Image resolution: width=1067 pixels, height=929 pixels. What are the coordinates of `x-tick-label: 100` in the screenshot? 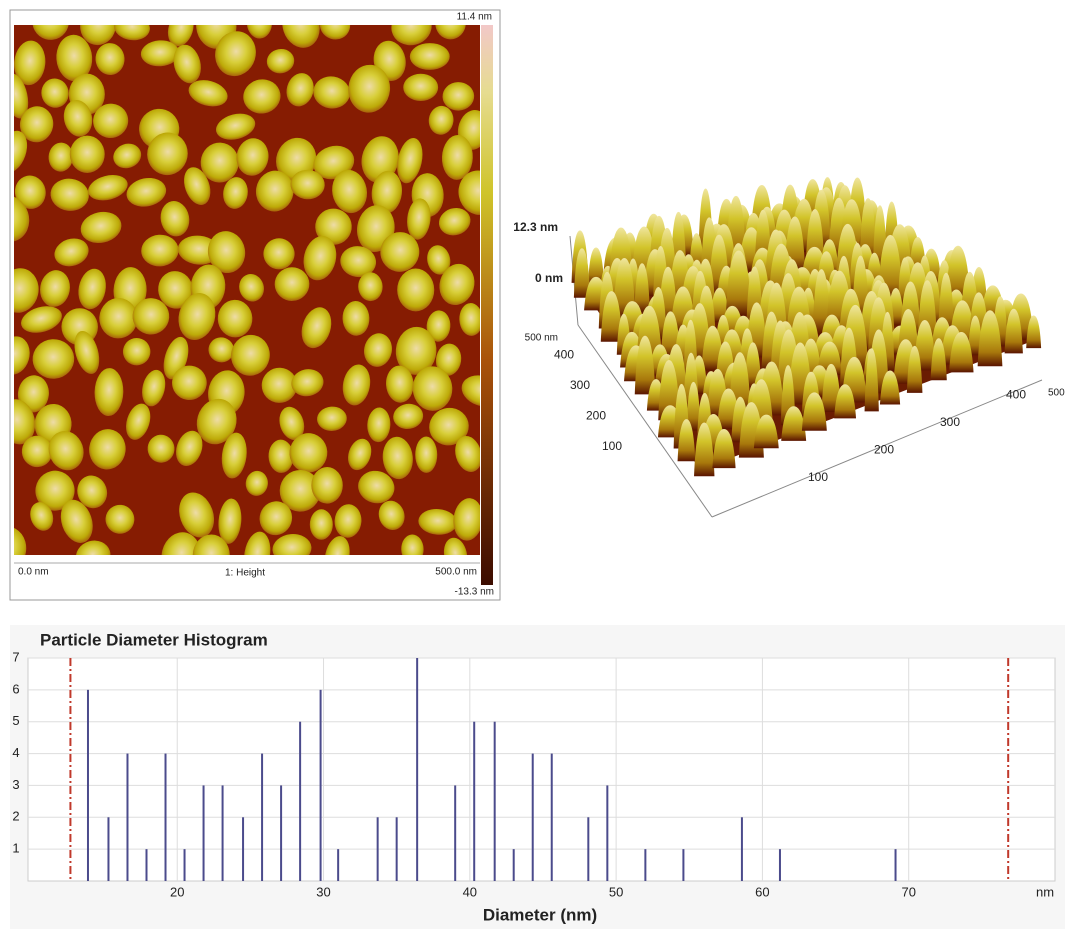 It's located at (818, 477).